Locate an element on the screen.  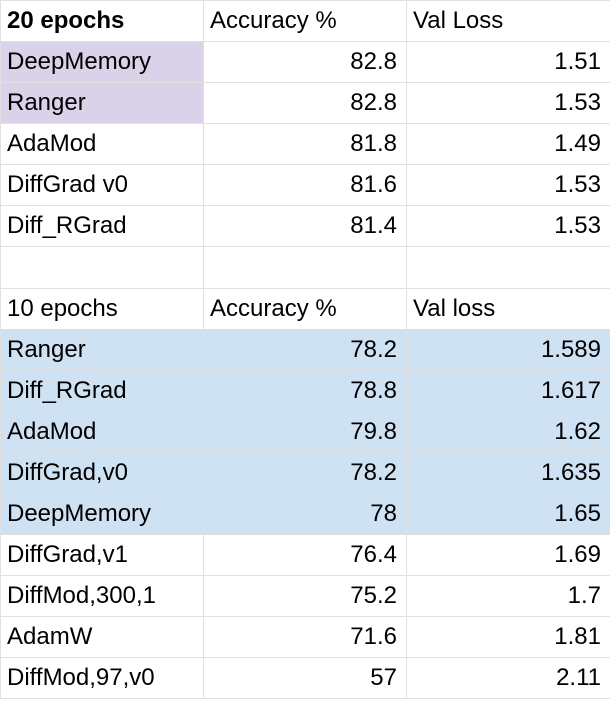
header-cell-label: 20 epochs is located at coordinates (102, 21).